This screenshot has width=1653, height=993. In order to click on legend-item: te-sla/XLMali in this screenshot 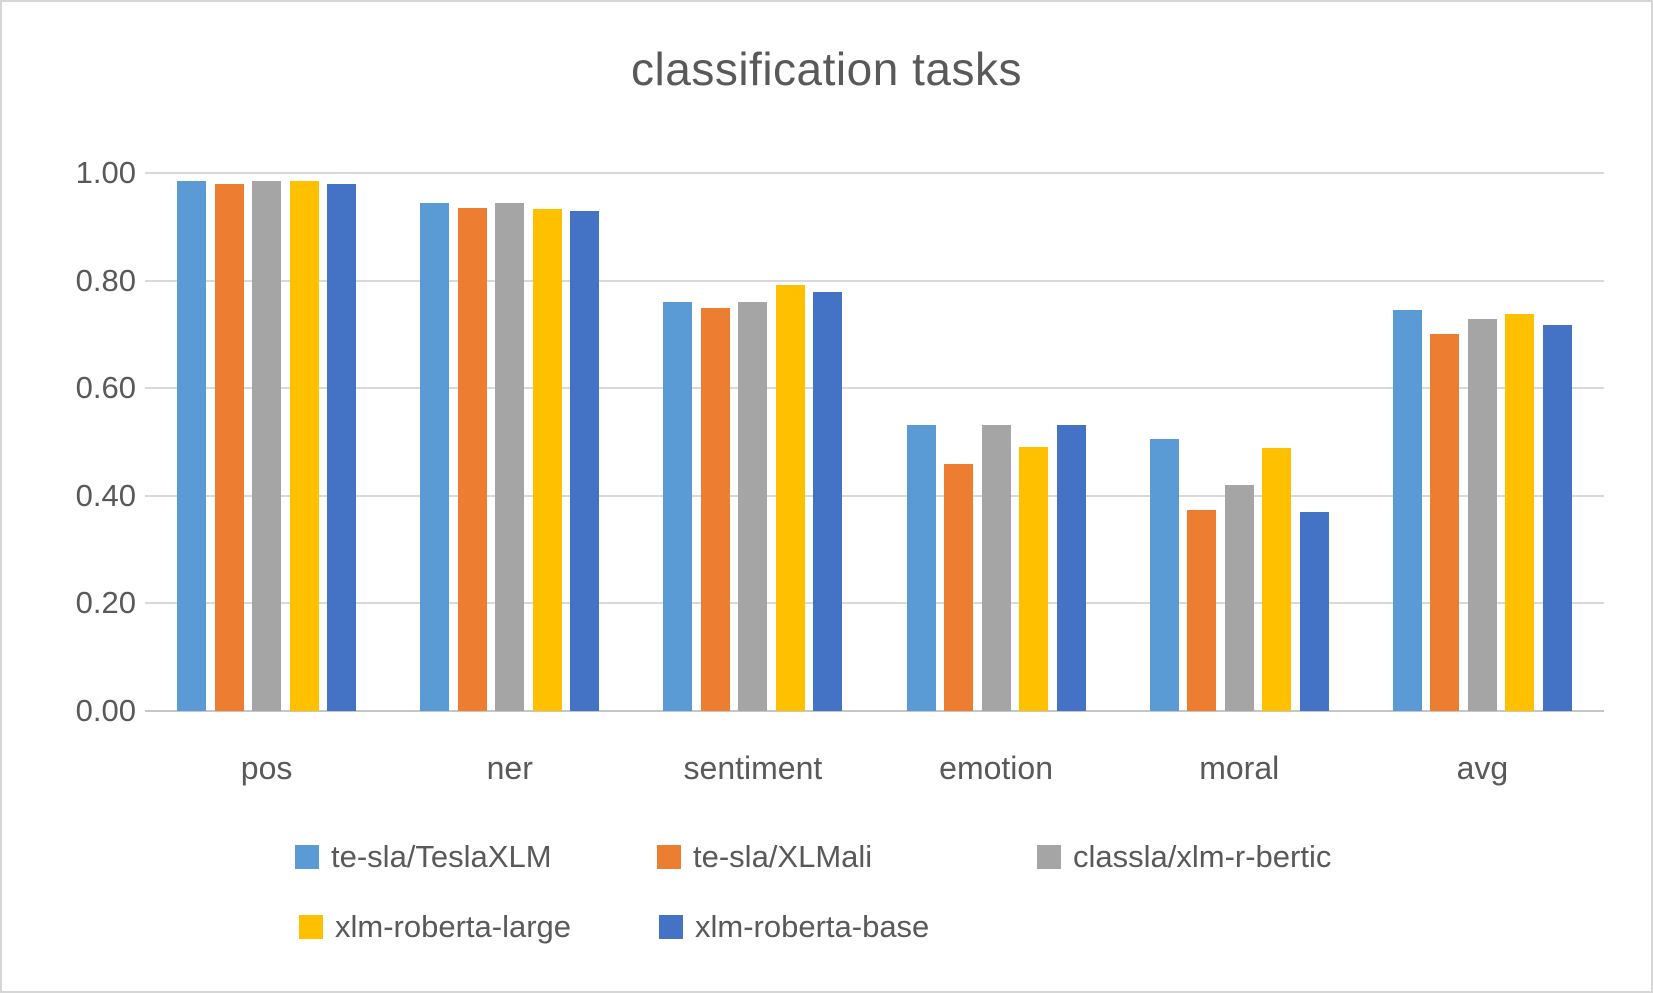, I will do `click(764, 857)`.